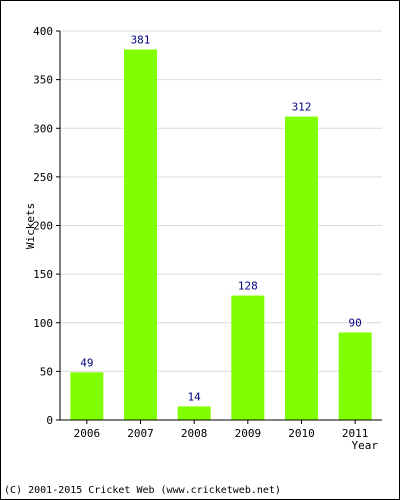  What do you see at coordinates (43, 177) in the screenshot?
I see `y-tick-label-250: 250` at bounding box center [43, 177].